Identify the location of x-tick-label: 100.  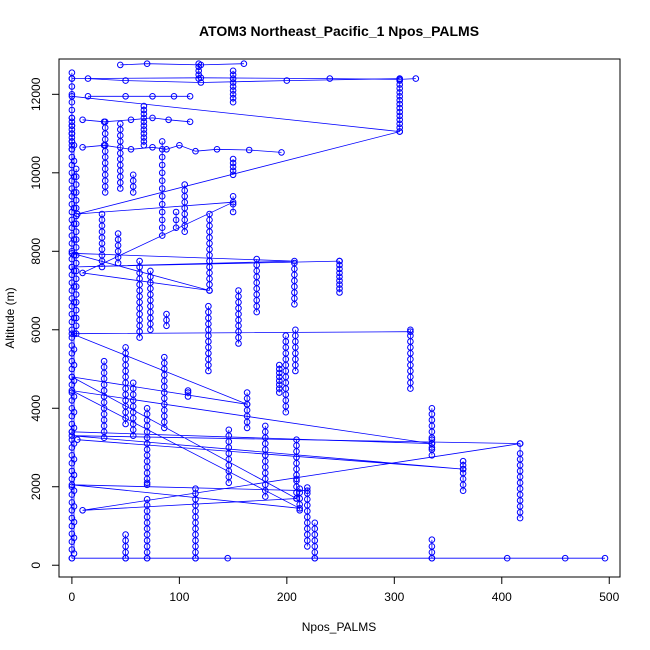
(179, 597).